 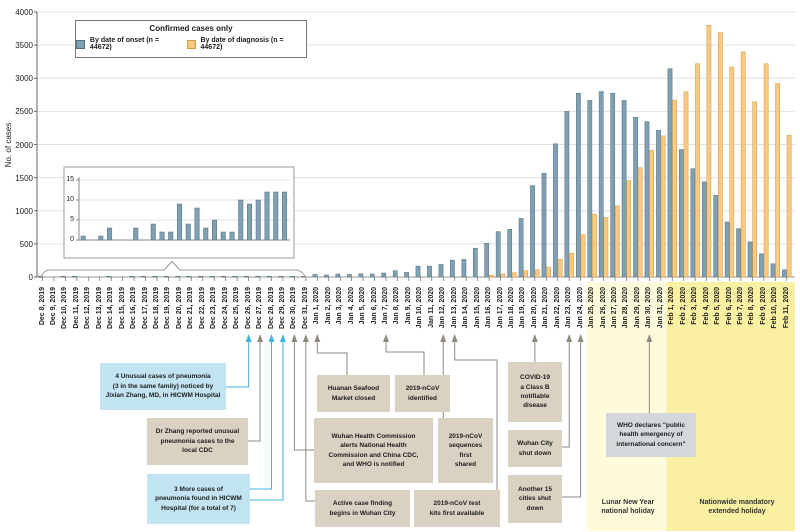 I want to click on x-axis-label: Dec 26, 2019, so click(x=248, y=308).